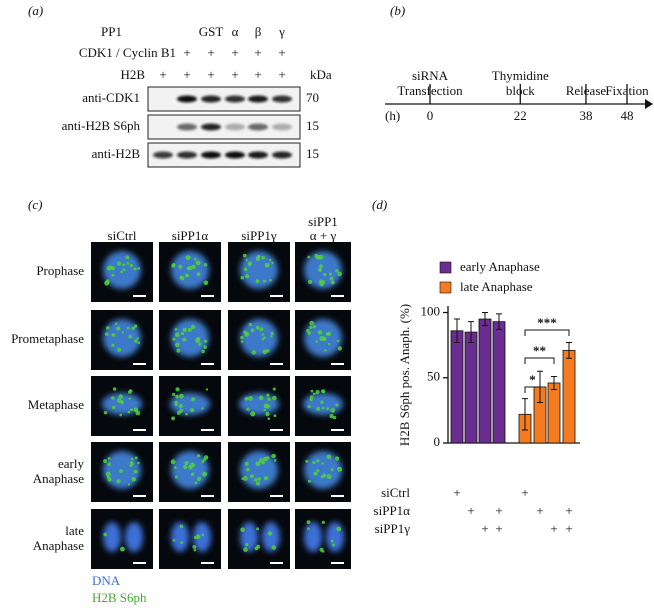 This screenshot has width=654, height=611. Describe the element at coordinates (392, 510) in the screenshot. I see `condition-label: siPP1α` at that location.